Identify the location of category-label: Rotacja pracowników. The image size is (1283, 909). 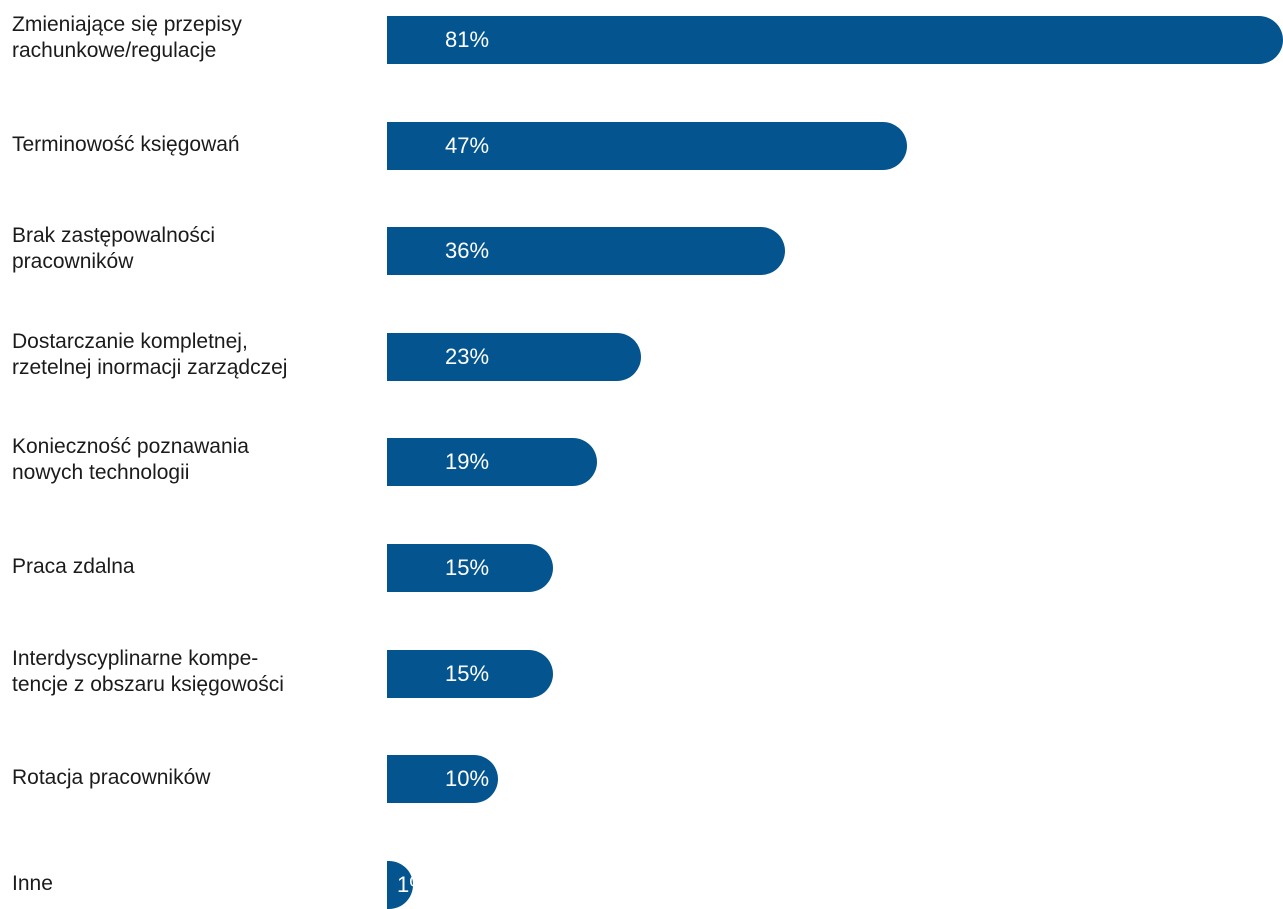
(111, 777).